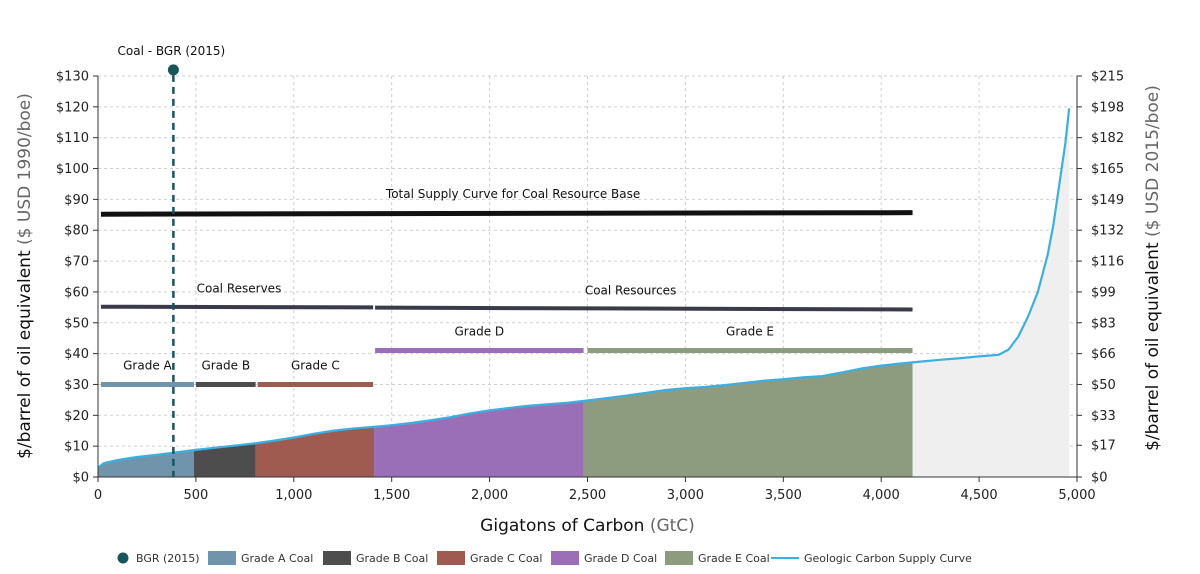 This screenshot has width=1200, height=574. I want to click on legend-swatch-grade-c-coal, so click(451, 558).